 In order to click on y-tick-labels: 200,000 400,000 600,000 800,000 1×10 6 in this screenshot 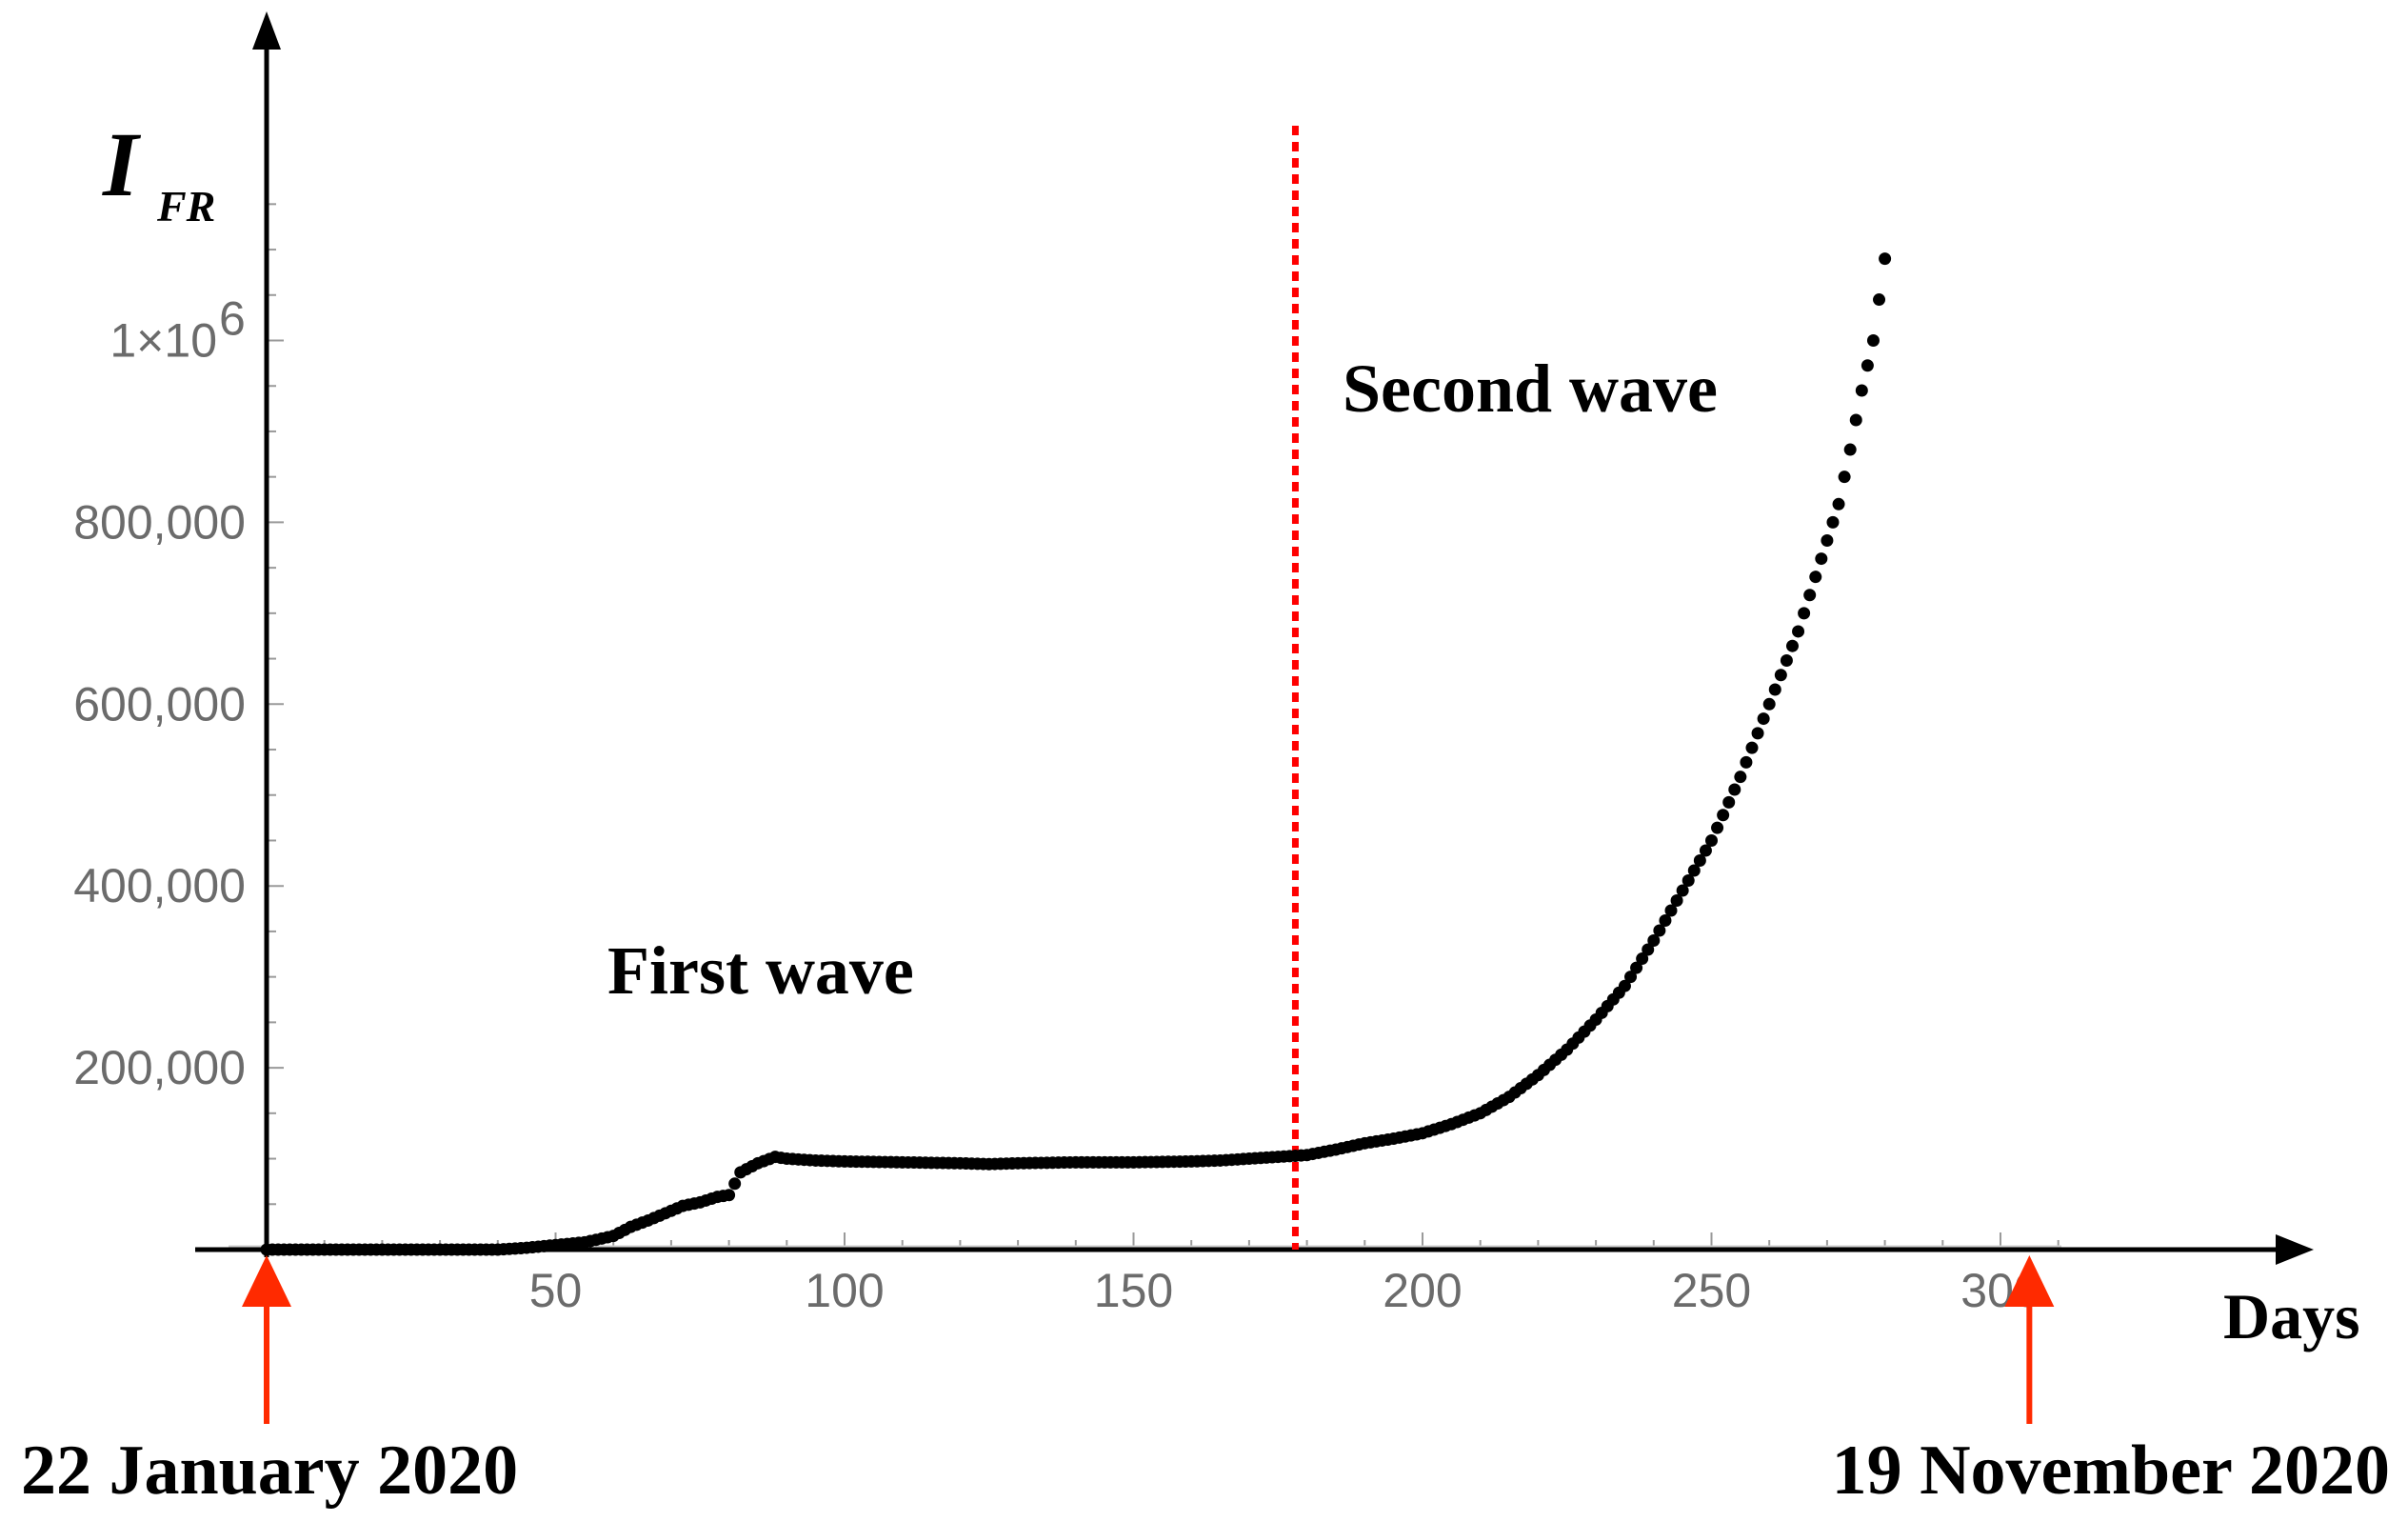, I will do `click(159, 693)`.